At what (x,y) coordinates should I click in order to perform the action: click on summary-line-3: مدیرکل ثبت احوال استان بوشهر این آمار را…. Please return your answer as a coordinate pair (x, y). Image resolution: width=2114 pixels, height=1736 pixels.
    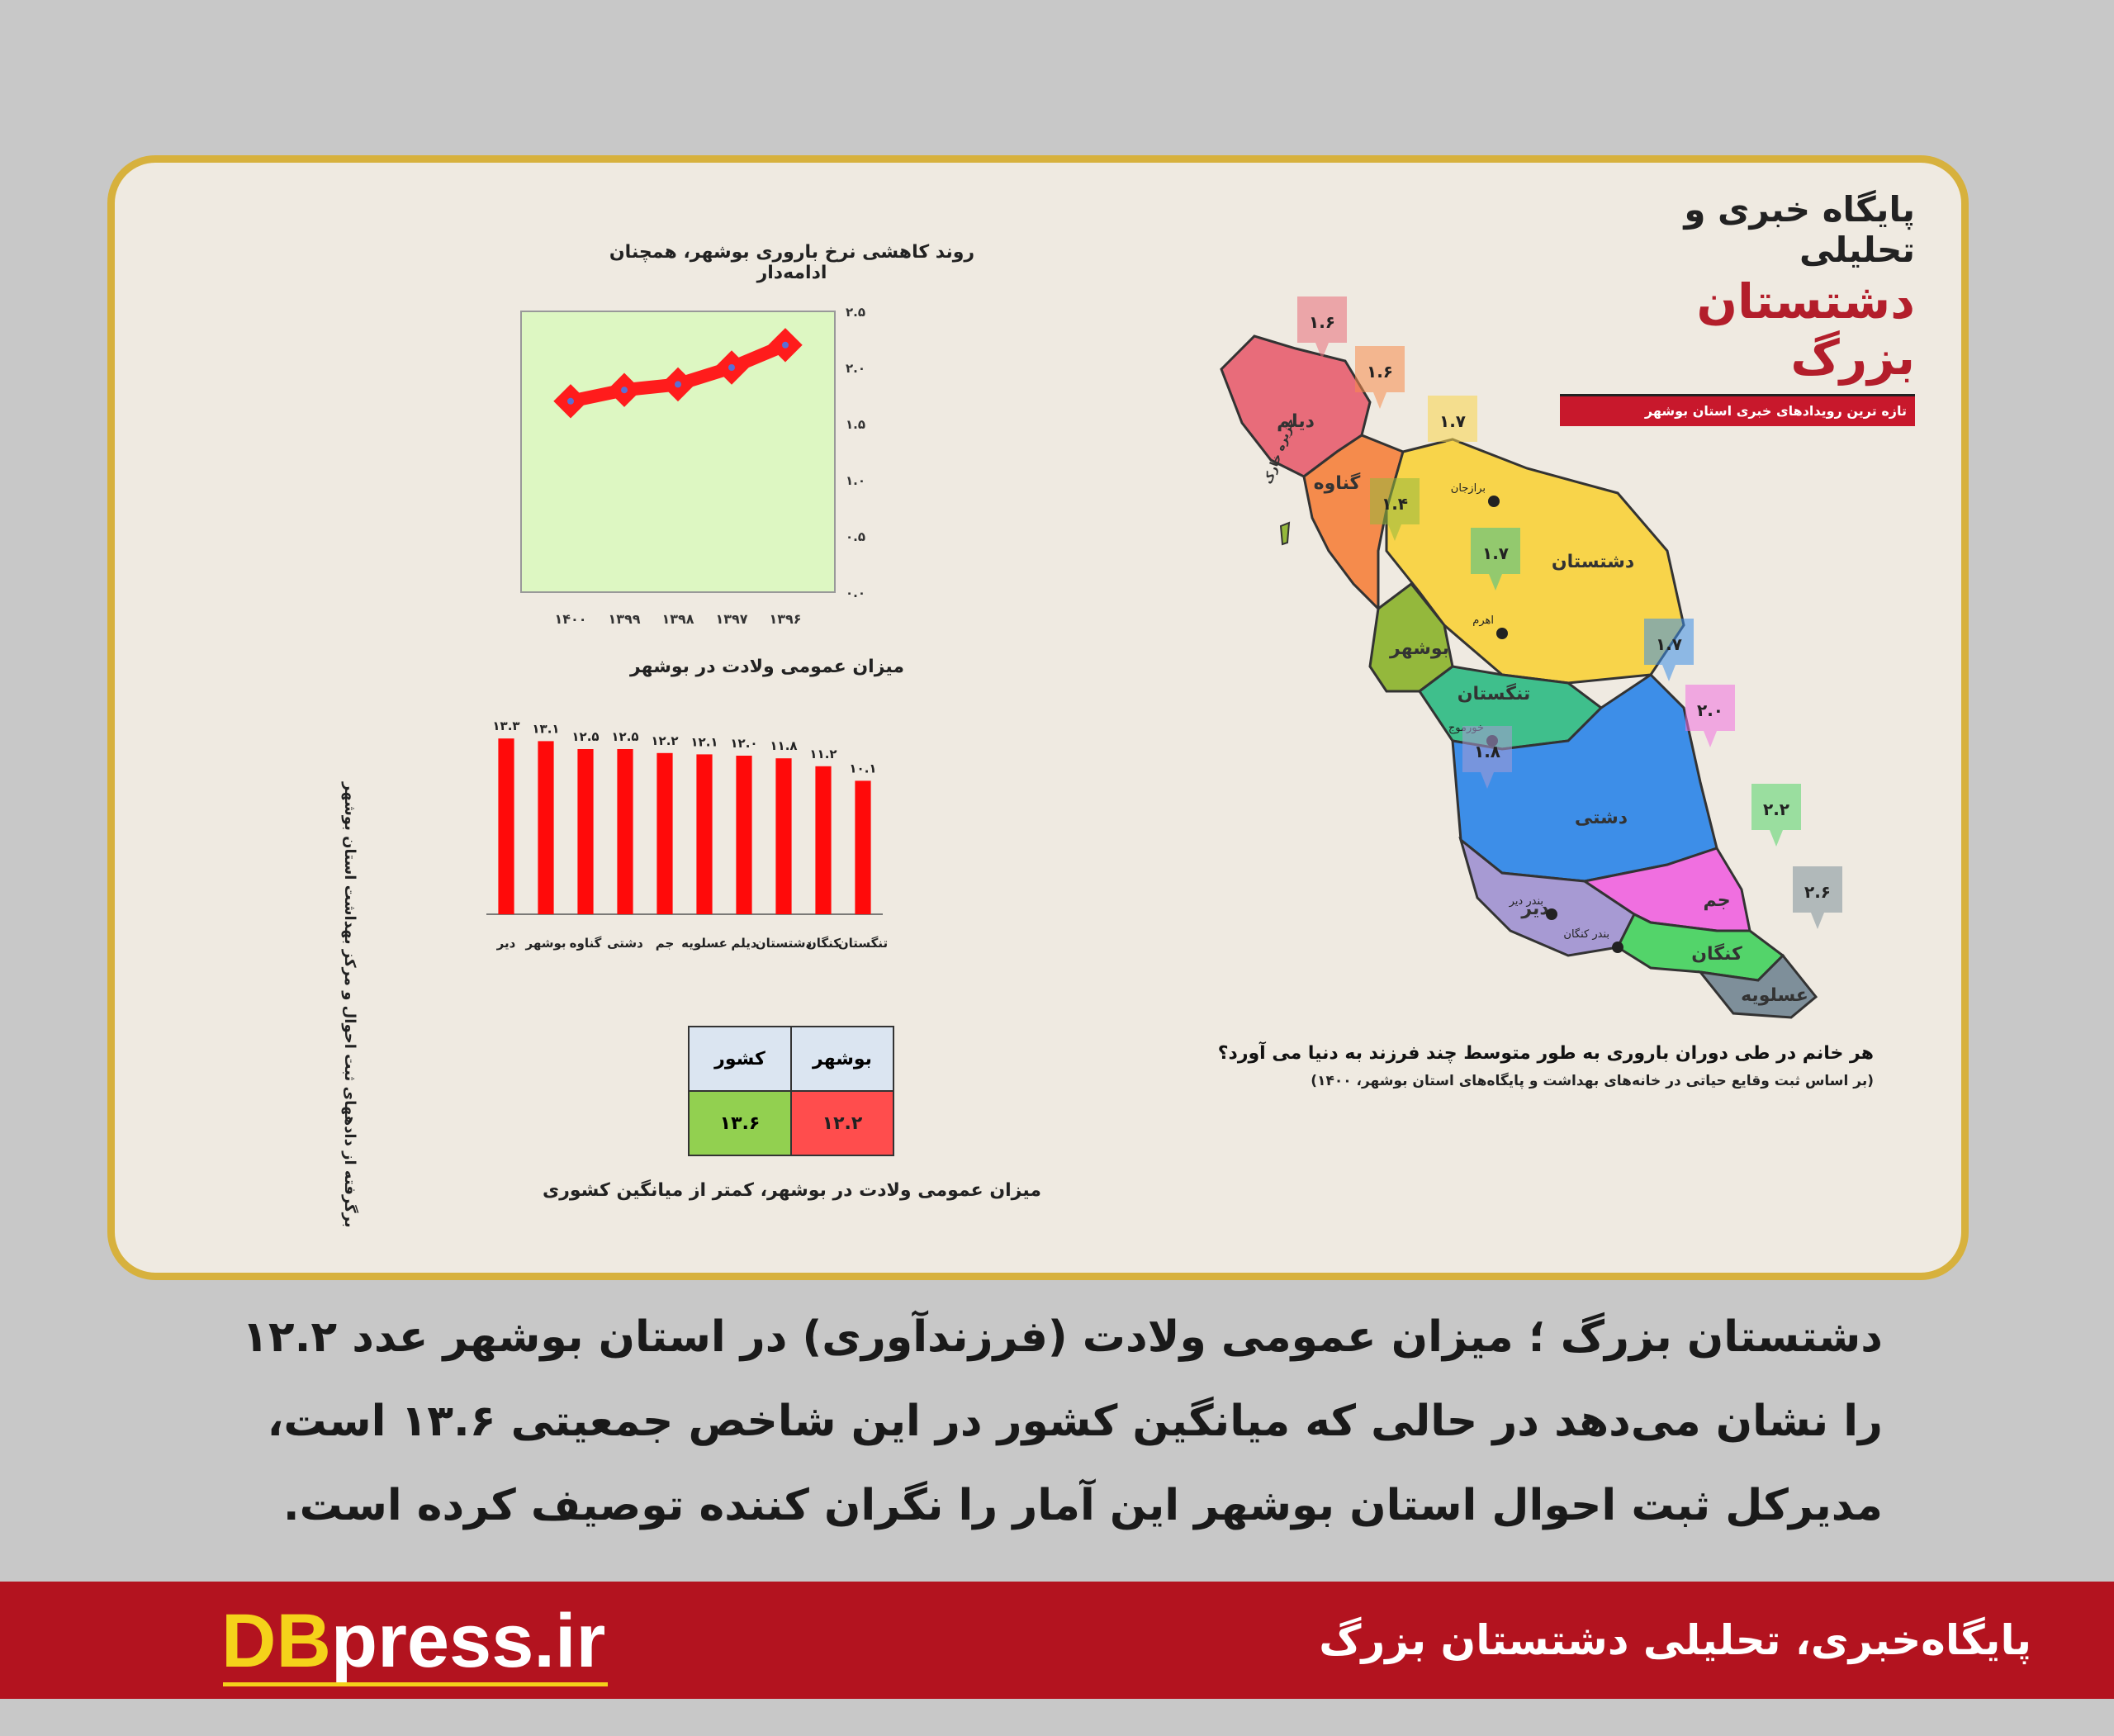
    Looking at the image, I should click on (1082, 1505).